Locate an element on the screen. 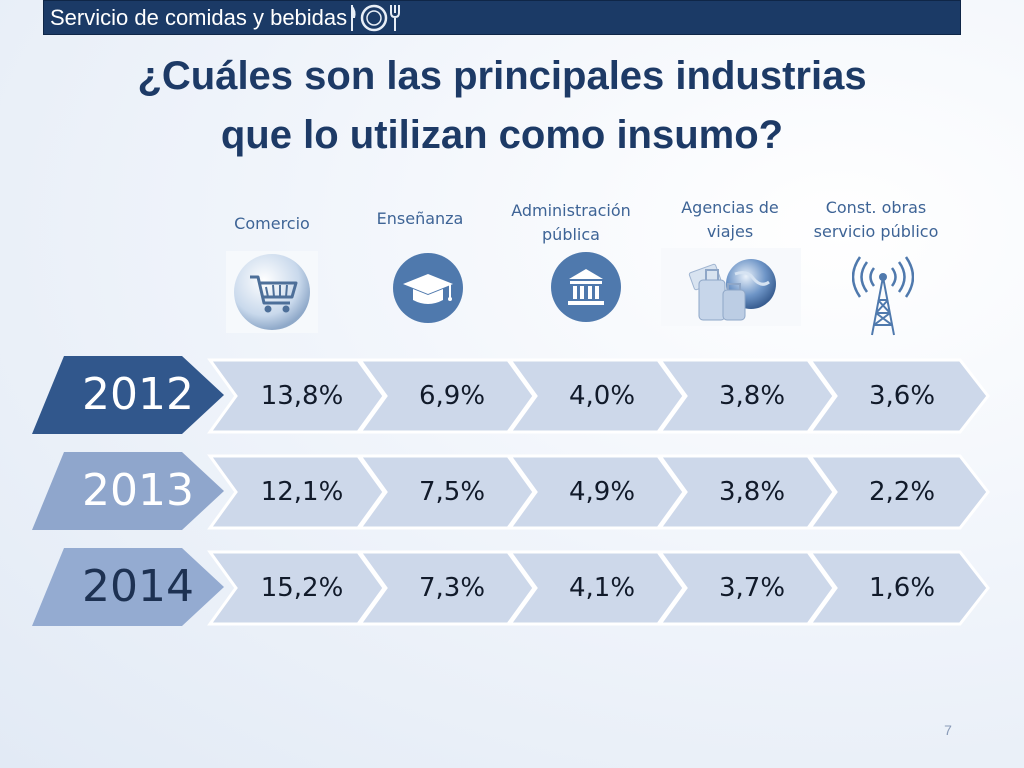 The height and width of the screenshot is (768, 1024). cell-2013-comercio: 12,1% is located at coordinates (302, 492).